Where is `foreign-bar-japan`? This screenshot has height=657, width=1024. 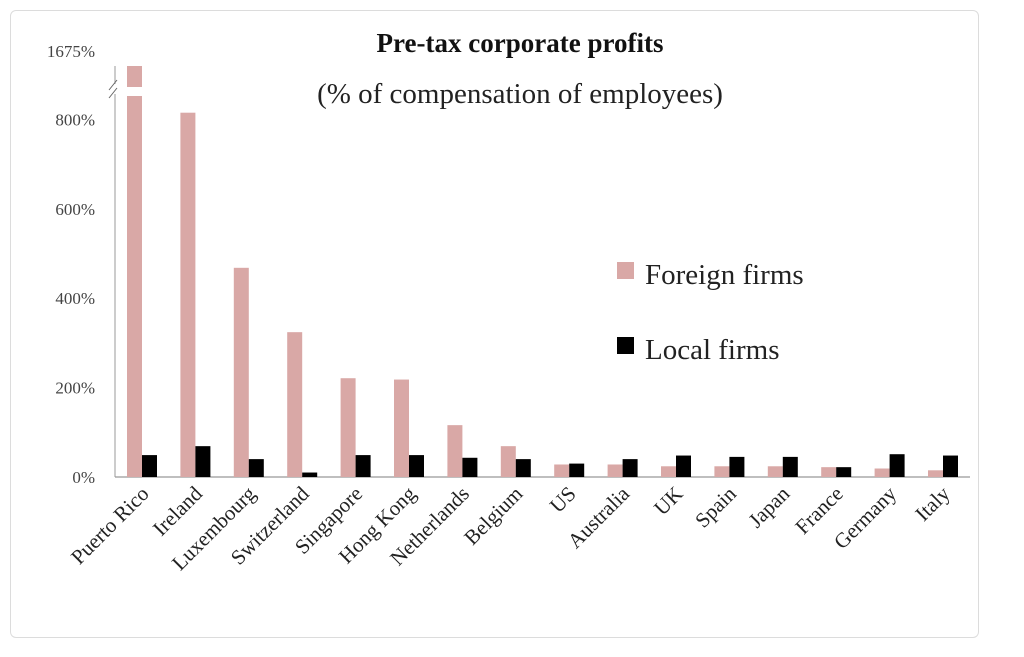 foreign-bar-japan is located at coordinates (775, 471).